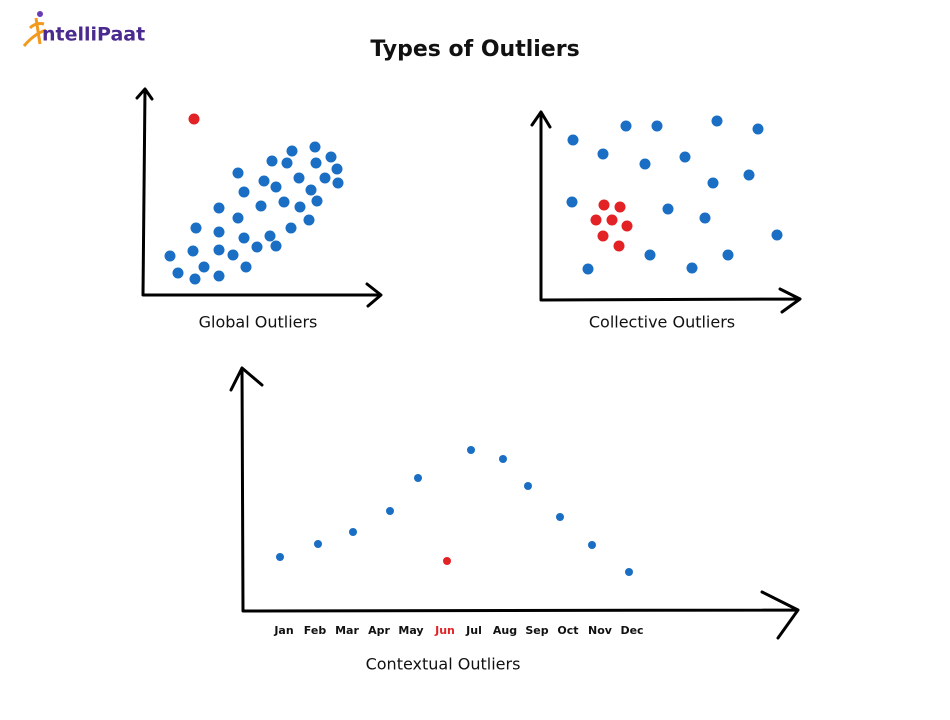 This screenshot has height=720, width=950. I want to click on month-label: Jun, so click(444, 630).